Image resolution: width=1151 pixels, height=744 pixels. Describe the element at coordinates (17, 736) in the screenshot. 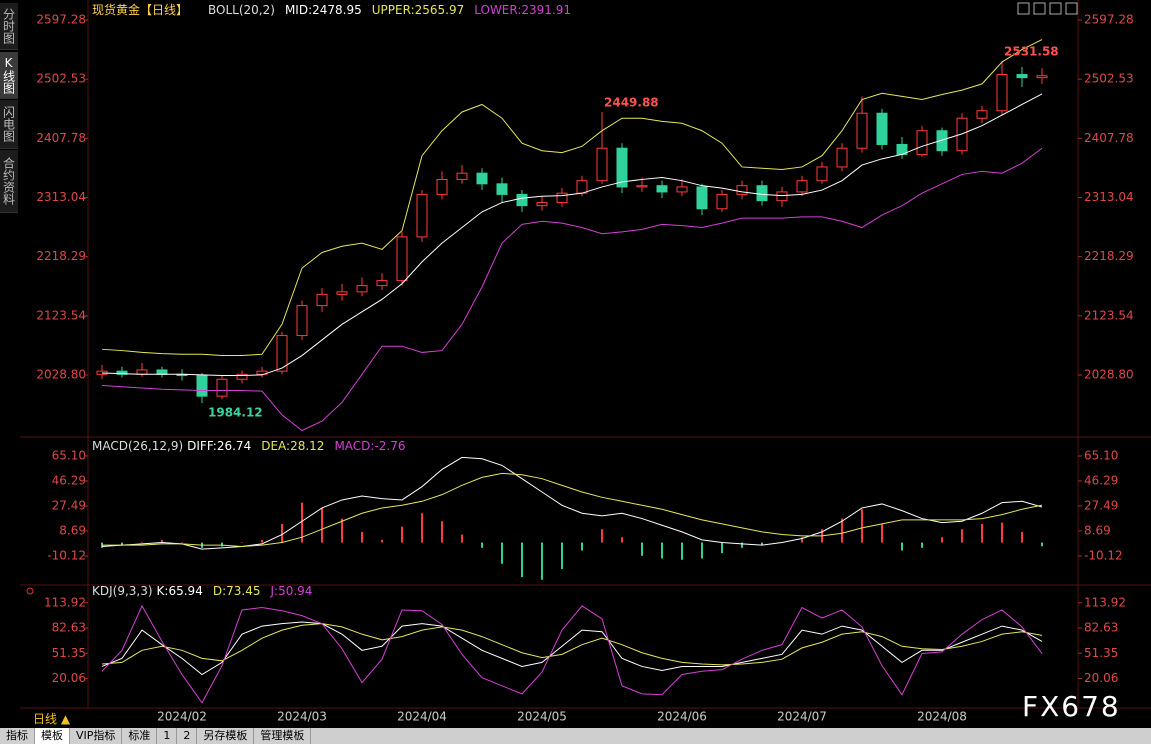

I see `toolbar-tab: 指标` at that location.